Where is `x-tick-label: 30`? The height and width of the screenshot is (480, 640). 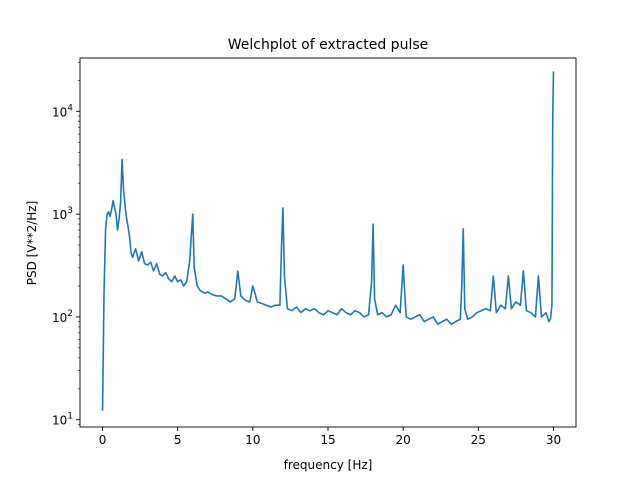 x-tick-label: 30 is located at coordinates (553, 440).